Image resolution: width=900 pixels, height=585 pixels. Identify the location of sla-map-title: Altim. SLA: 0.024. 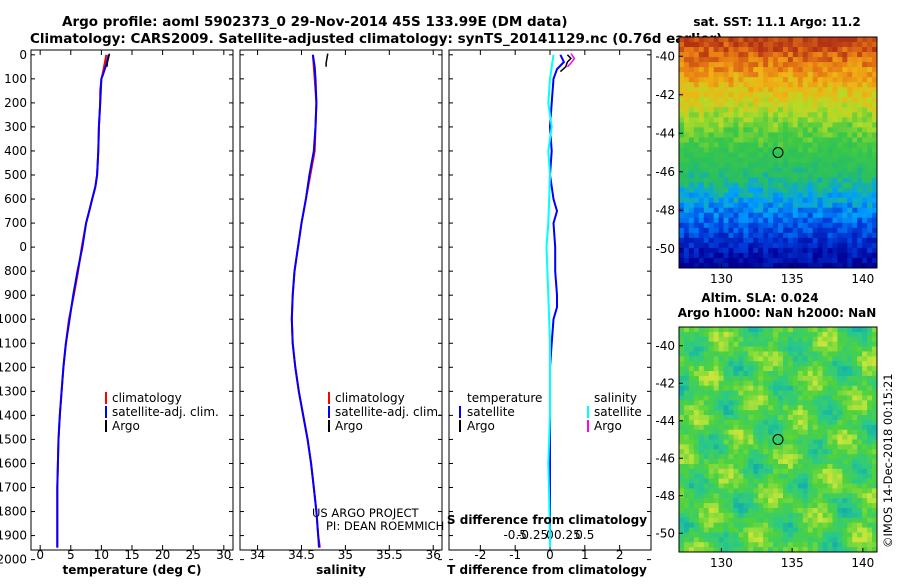
(759, 298).